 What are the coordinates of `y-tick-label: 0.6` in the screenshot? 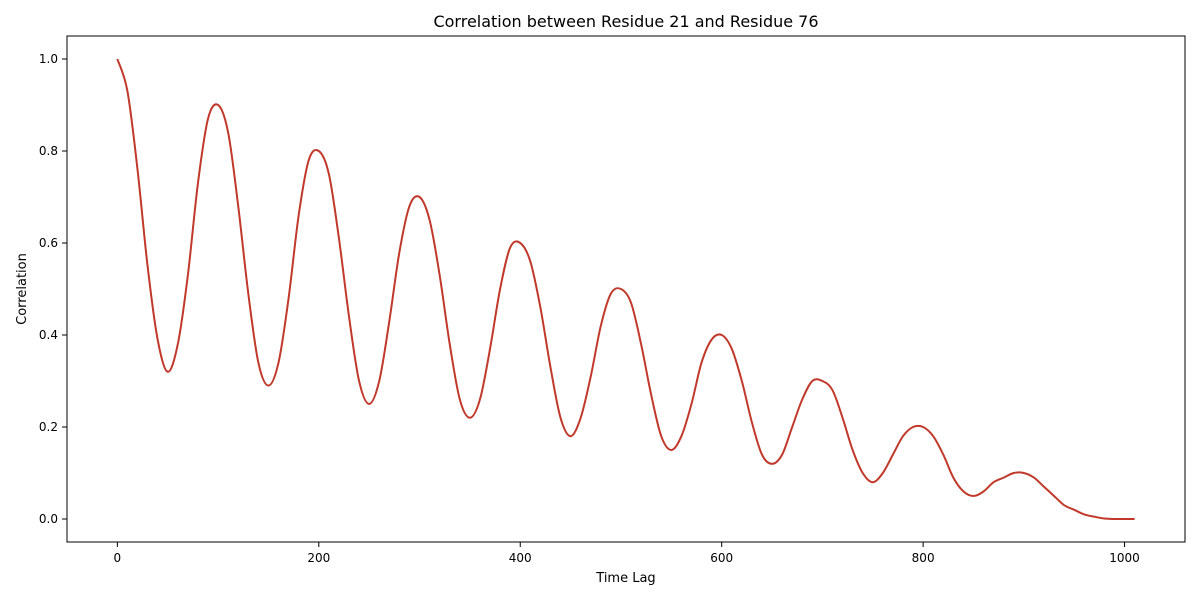 It's located at (48, 243).